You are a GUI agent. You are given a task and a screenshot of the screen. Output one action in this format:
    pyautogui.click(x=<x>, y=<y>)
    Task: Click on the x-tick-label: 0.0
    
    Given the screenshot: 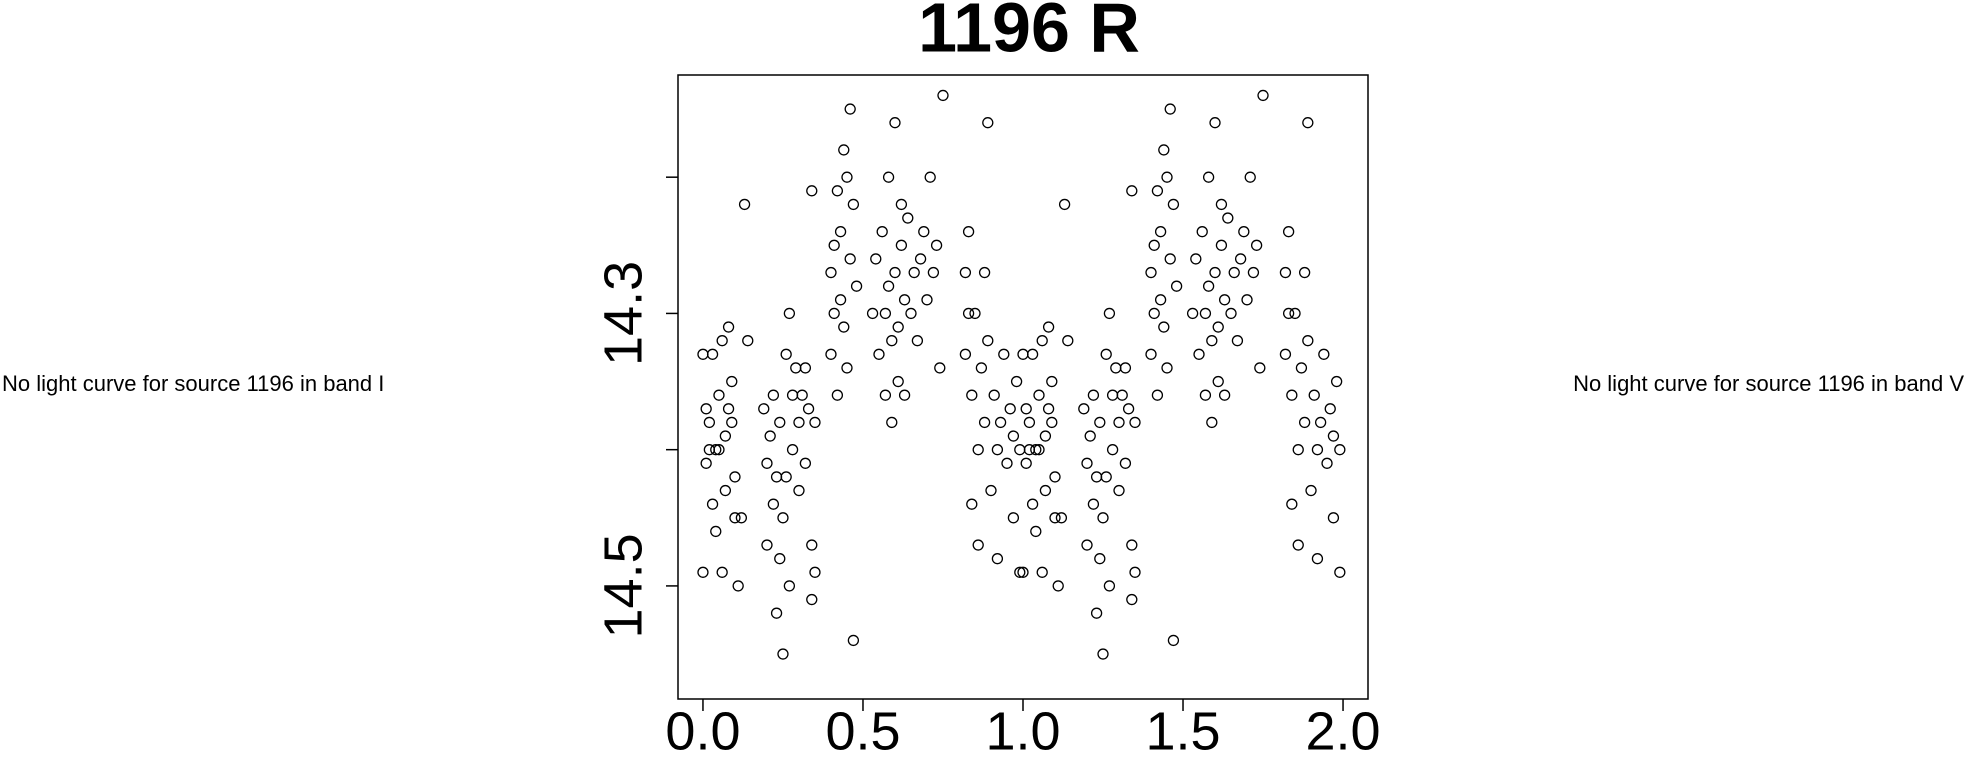 What is the action you would take?
    pyautogui.click(x=702, y=729)
    